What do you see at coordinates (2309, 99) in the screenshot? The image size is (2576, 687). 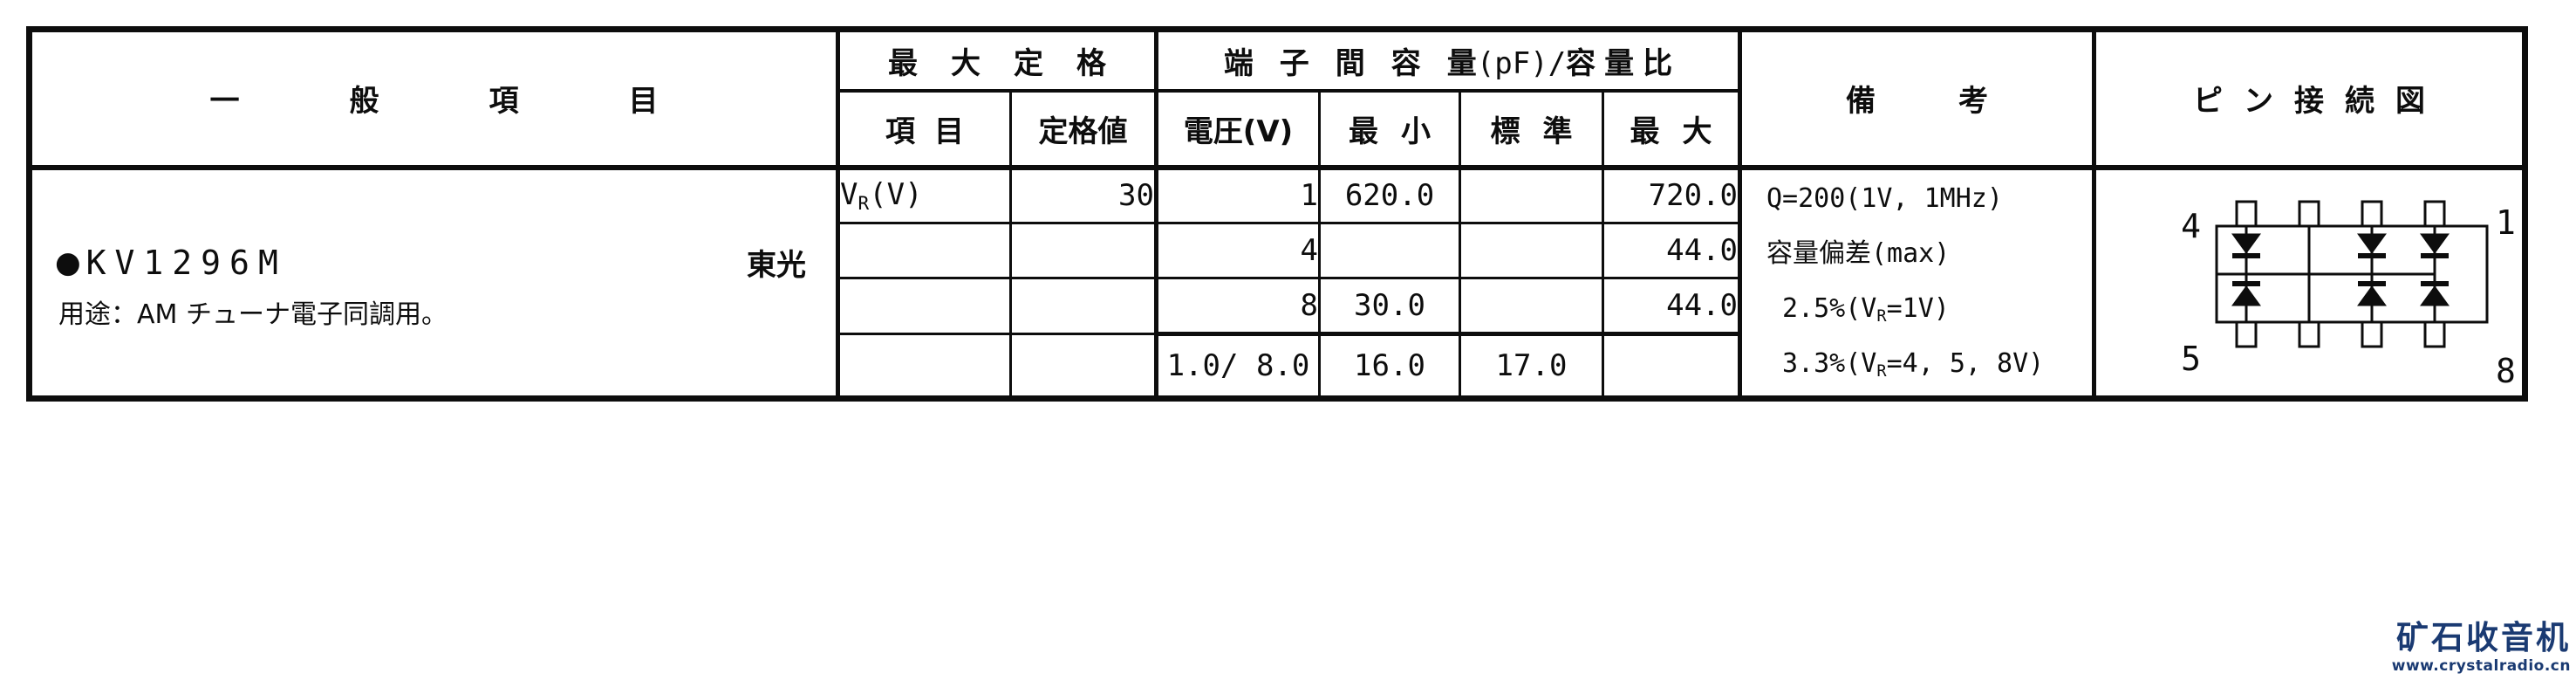 I see `header-pin-diagram: ピン接続図` at bounding box center [2309, 99].